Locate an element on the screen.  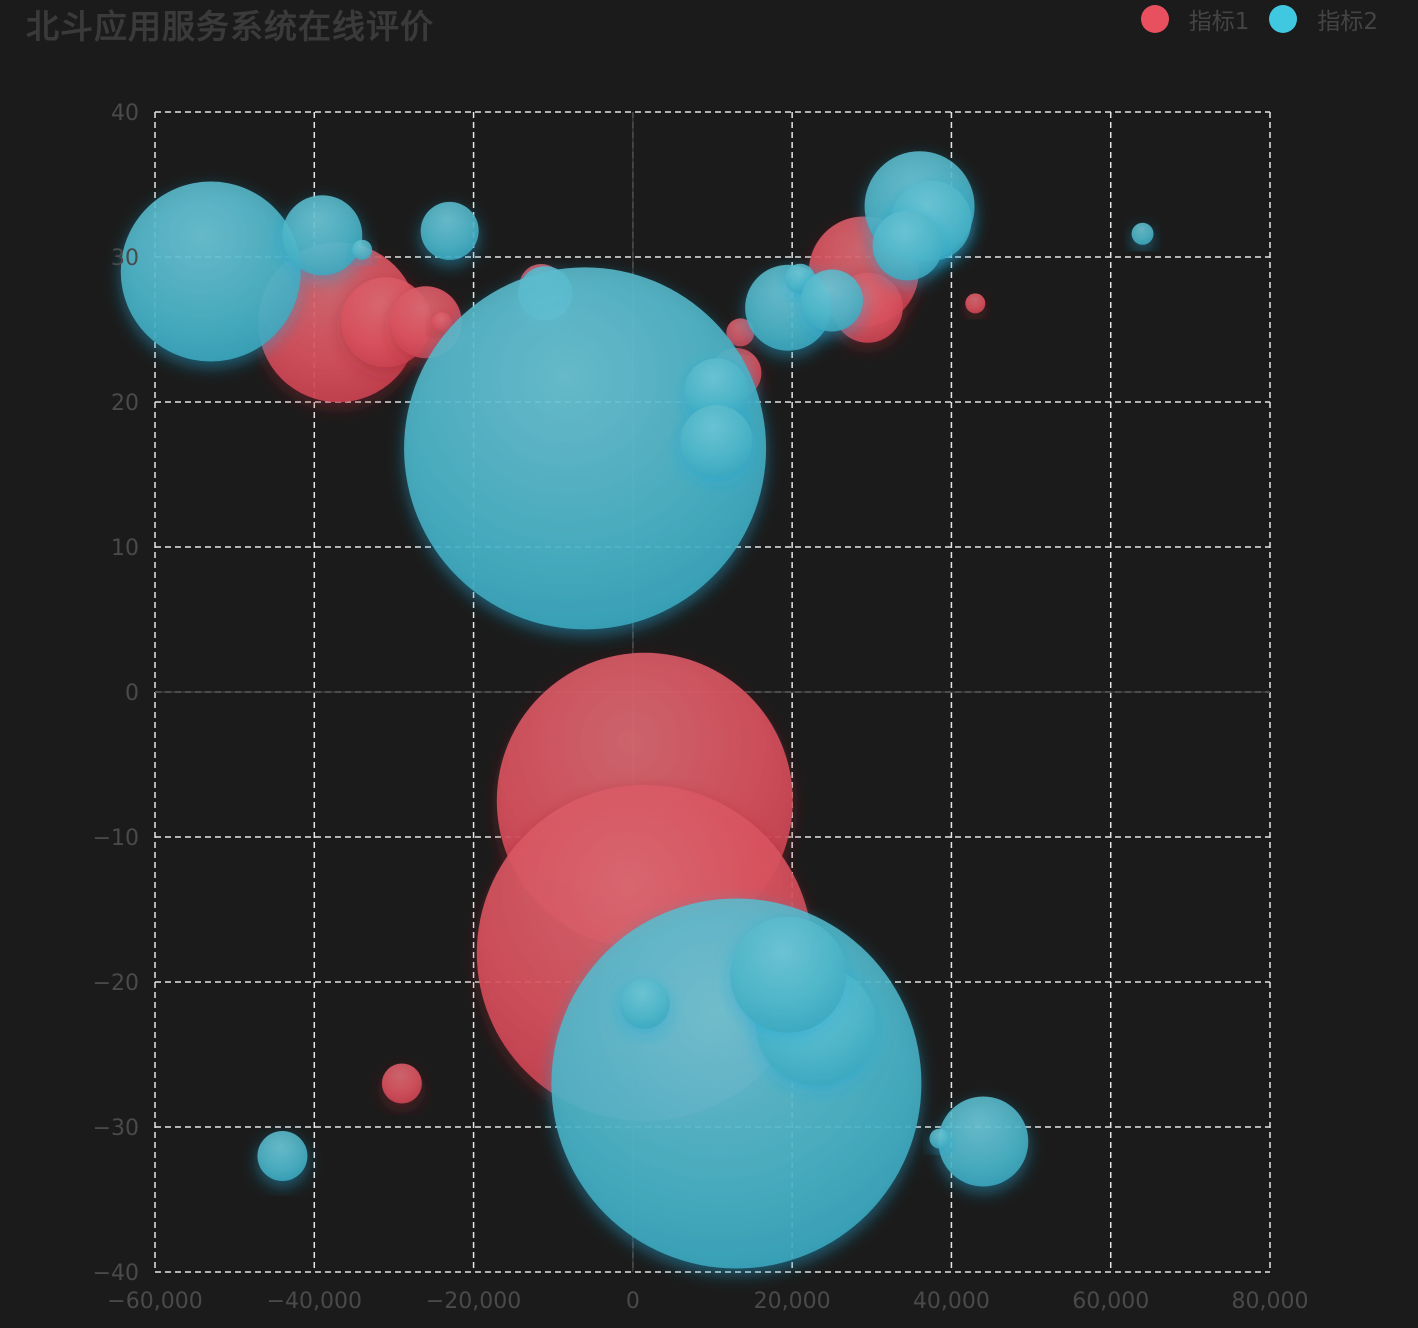
legend-marker-series2 is located at coordinates (1283, 19).